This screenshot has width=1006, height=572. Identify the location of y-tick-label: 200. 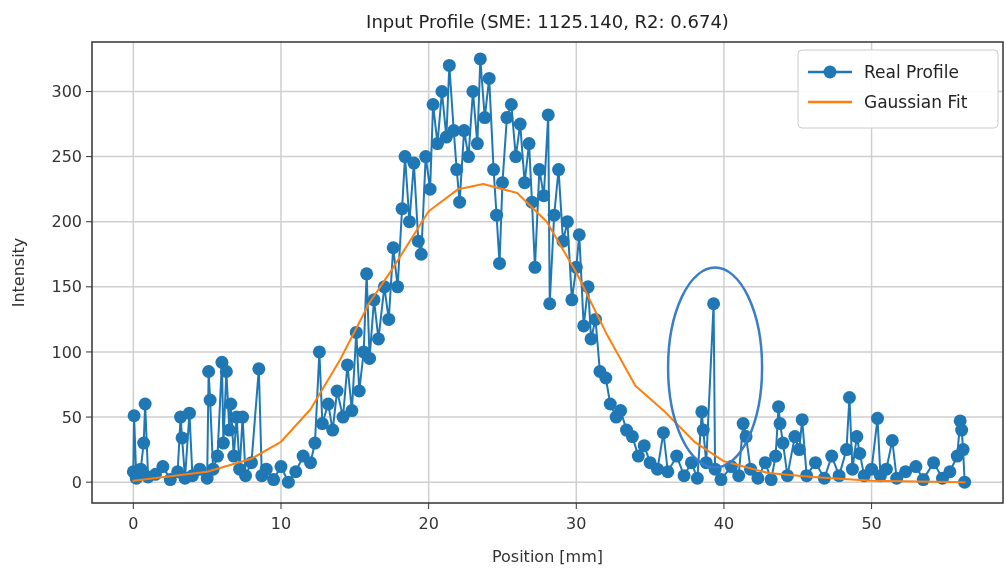
(66, 222).